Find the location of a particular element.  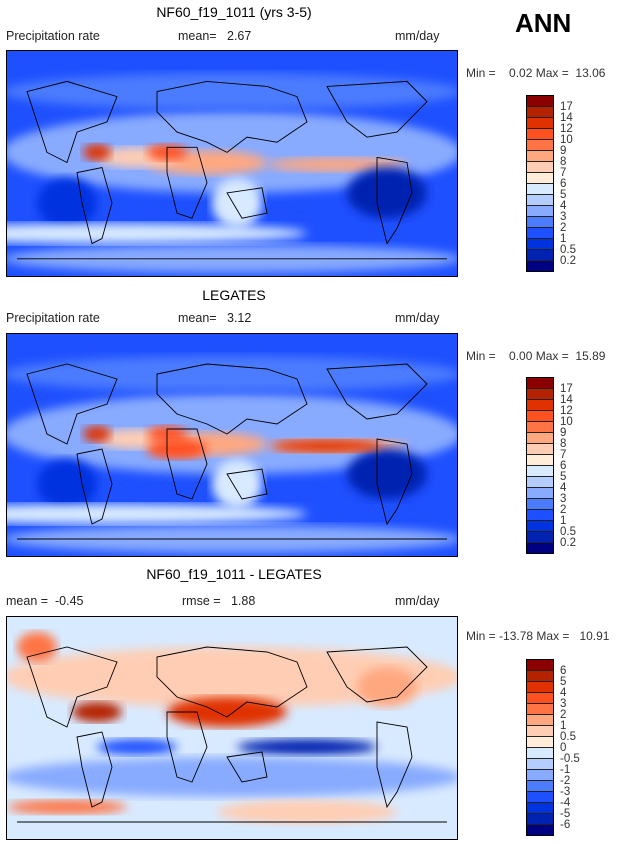

colorbar-label: -6 is located at coordinates (565, 825).